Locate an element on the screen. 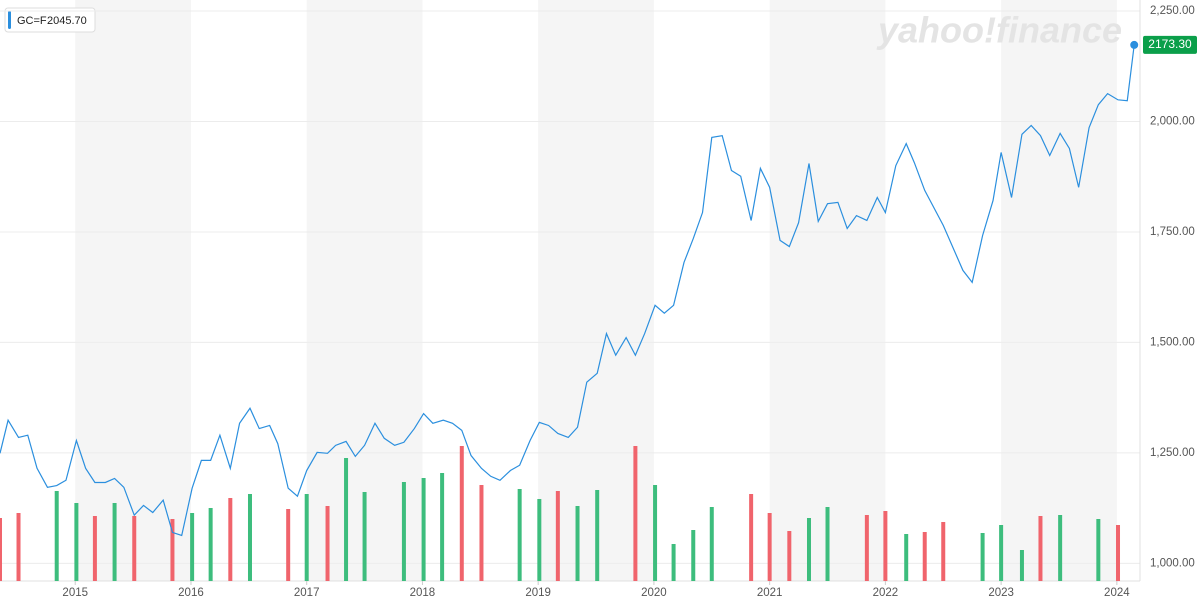 Image resolution: width=1200 pixels, height=609 pixels. last-point is located at coordinates (1134, 44).